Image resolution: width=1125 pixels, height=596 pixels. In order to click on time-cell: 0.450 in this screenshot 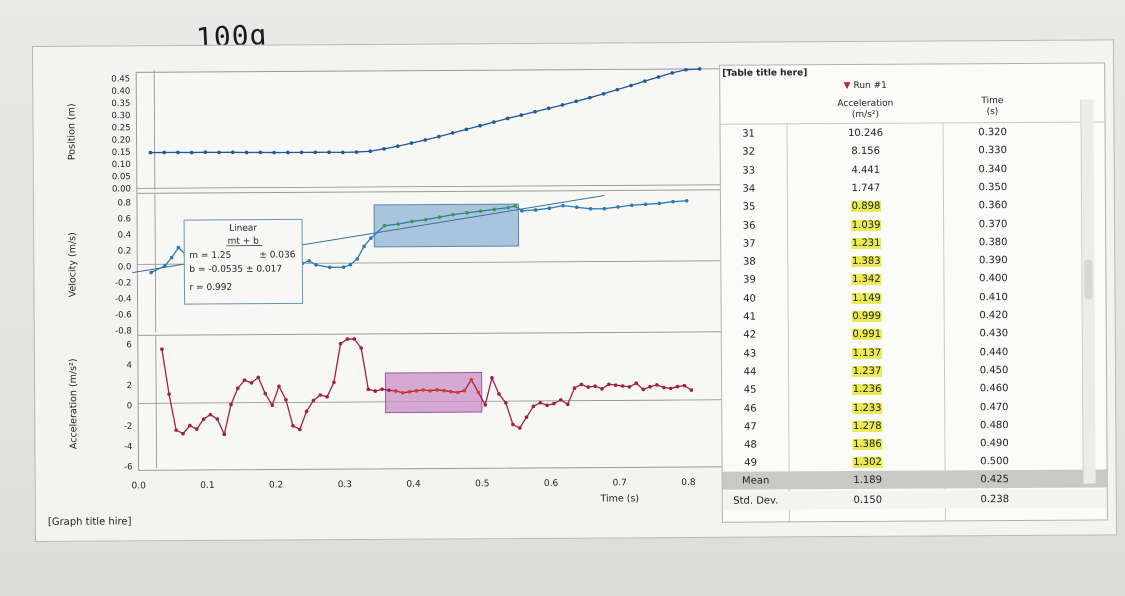, I will do `click(994, 370)`.